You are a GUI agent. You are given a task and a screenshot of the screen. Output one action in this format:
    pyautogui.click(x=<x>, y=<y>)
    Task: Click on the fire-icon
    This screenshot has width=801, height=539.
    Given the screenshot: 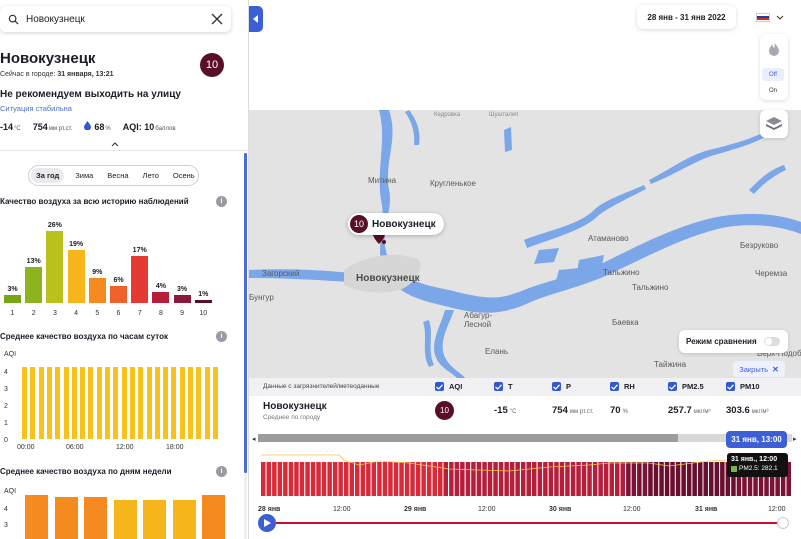 What is the action you would take?
    pyautogui.click(x=774, y=49)
    